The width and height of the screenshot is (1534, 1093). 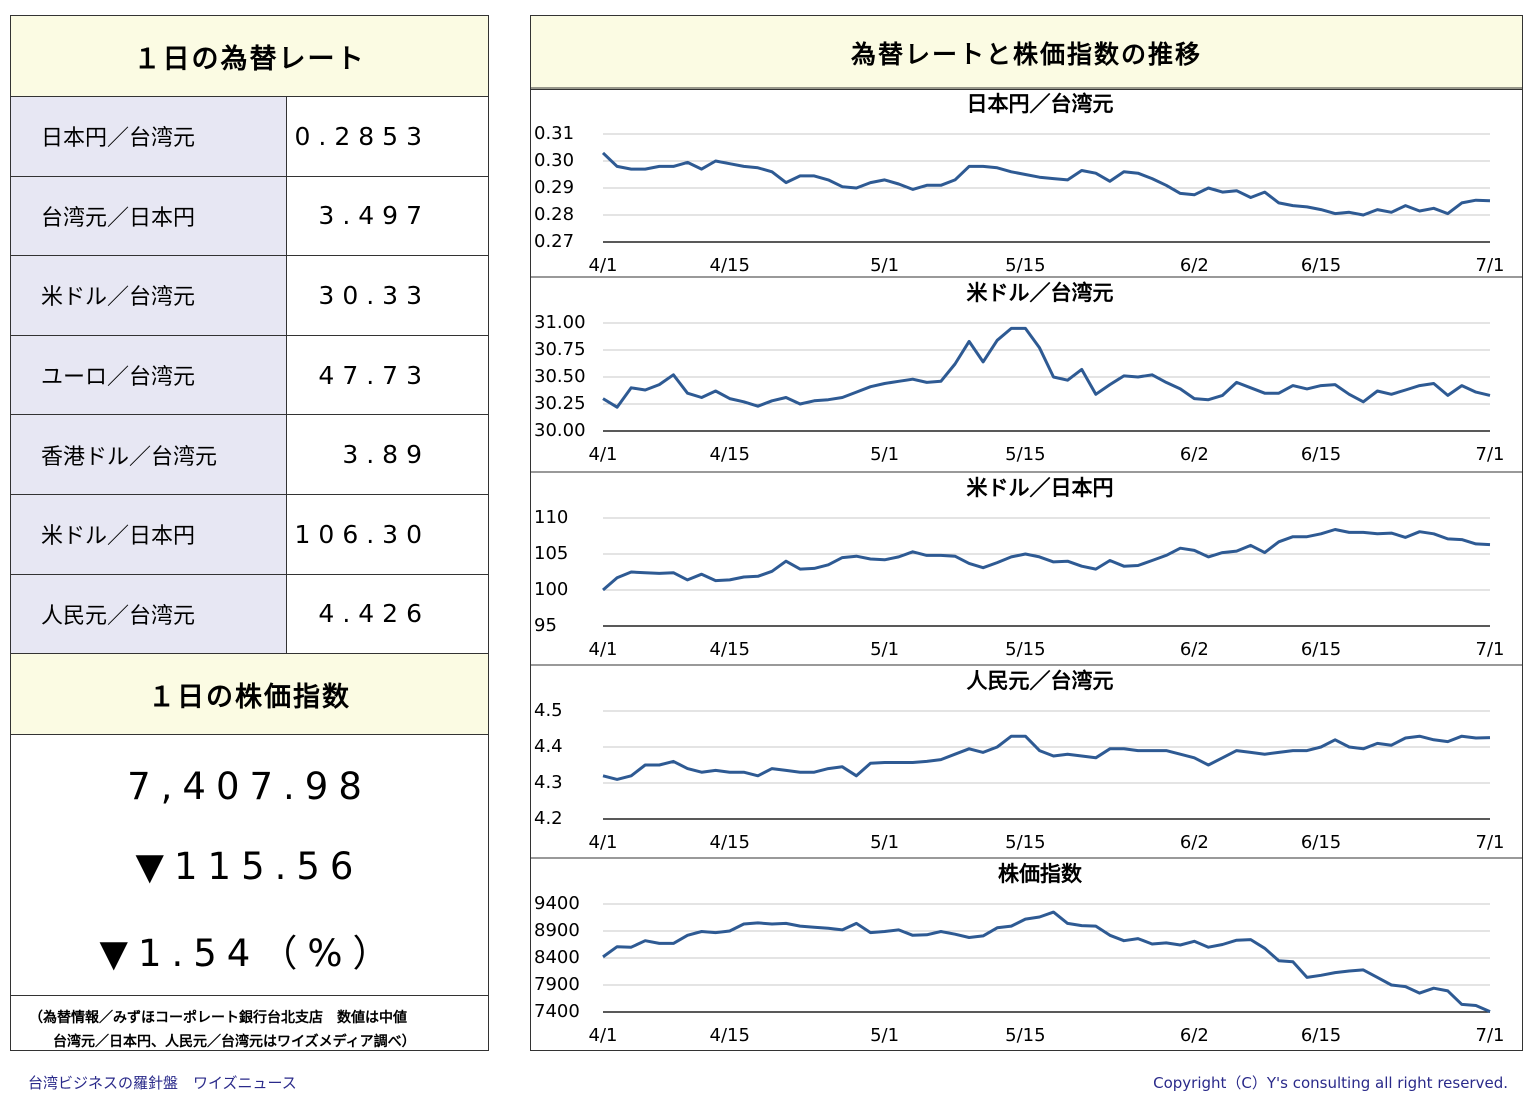 I want to click on y-tick-label: 0.31, so click(x=554, y=133).